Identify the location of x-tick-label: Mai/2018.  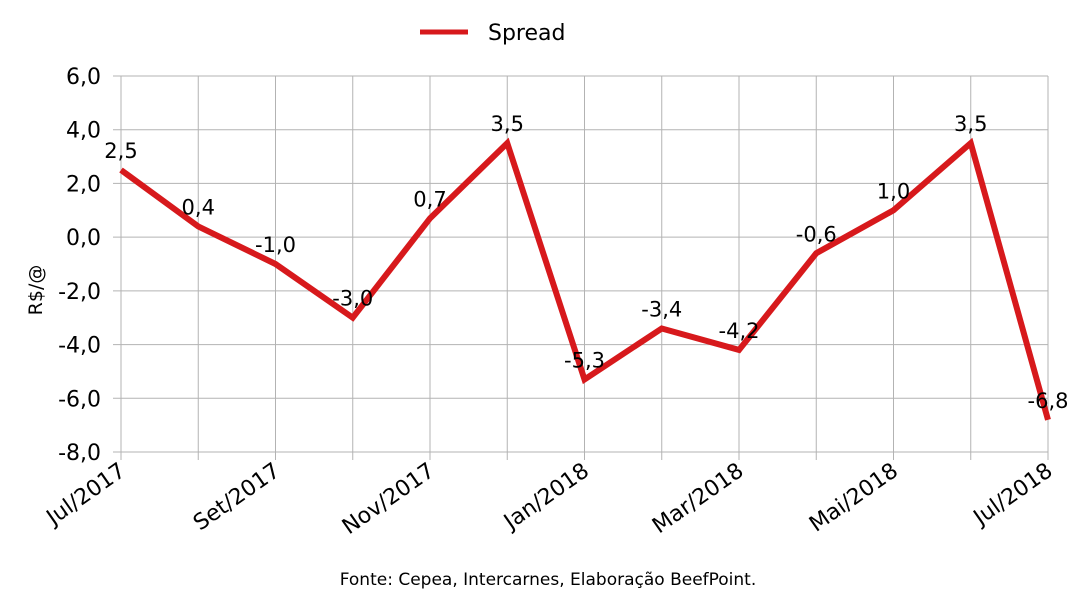
(854, 497).